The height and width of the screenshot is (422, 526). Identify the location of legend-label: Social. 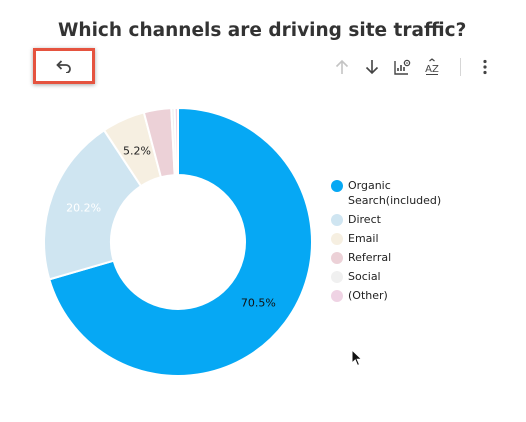
(364, 276).